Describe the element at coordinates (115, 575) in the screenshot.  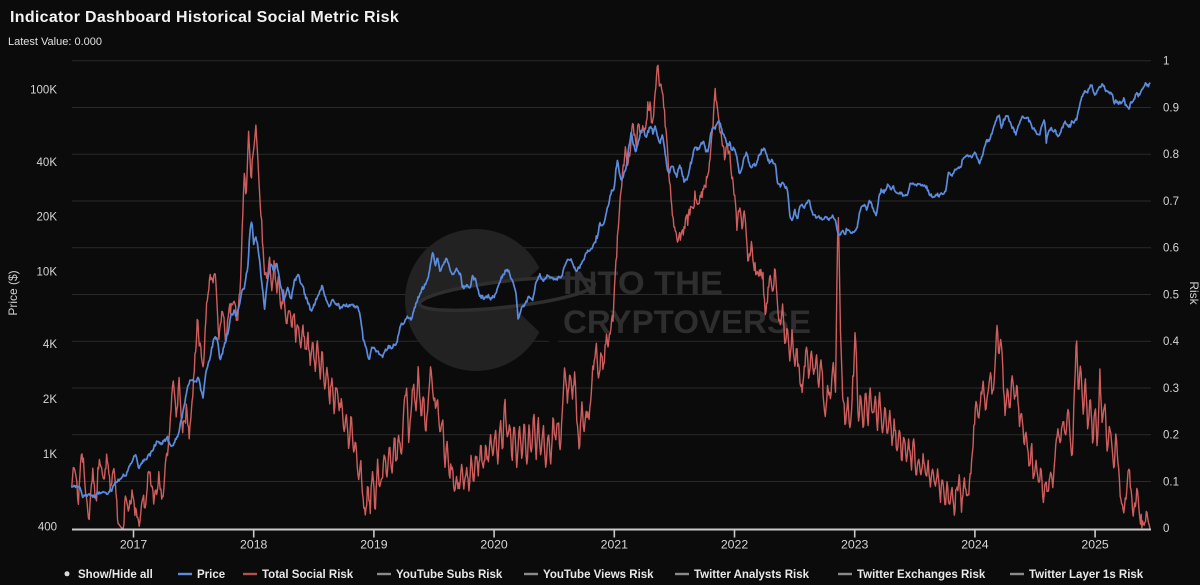
I see `svg-text: Show/Hide all` at that location.